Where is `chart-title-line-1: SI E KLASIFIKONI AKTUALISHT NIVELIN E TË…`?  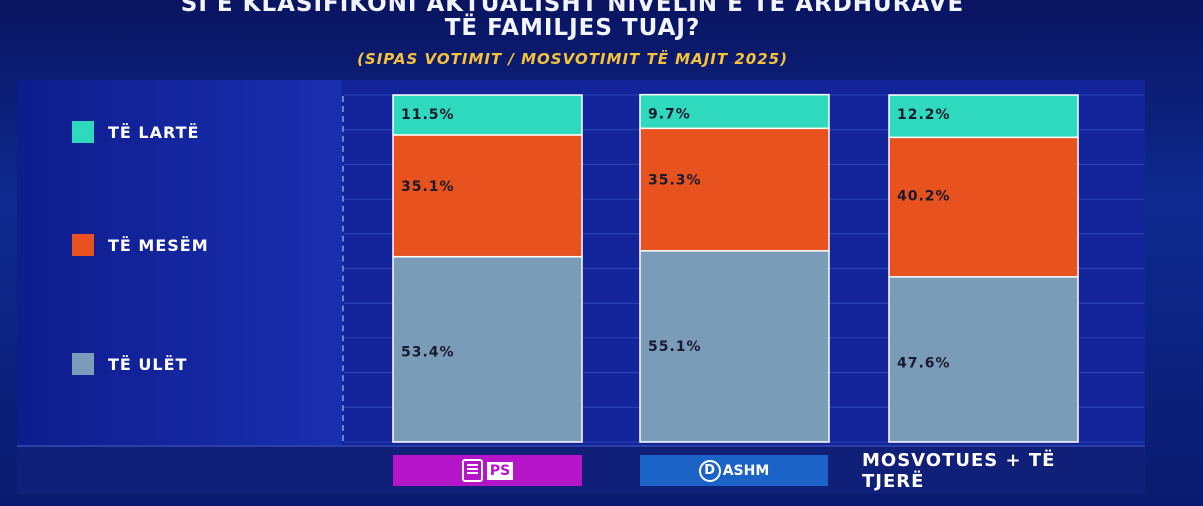 chart-title-line-1: SI E KLASIFIKONI AKTUALISHT NIVELIN E TË… is located at coordinates (572, 8).